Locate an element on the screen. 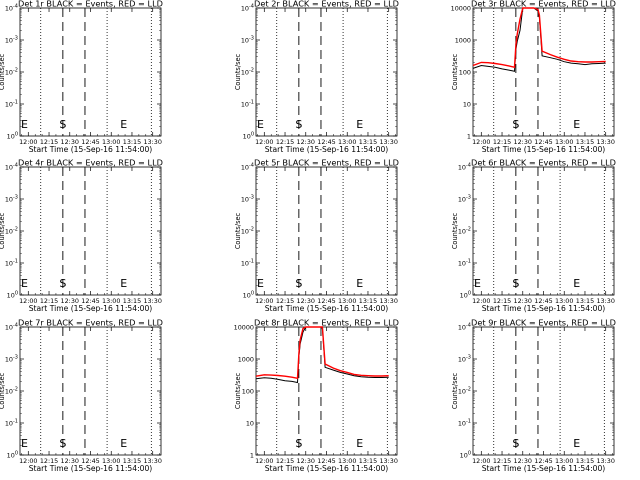  series-line-lld is located at coordinates (539, 38).